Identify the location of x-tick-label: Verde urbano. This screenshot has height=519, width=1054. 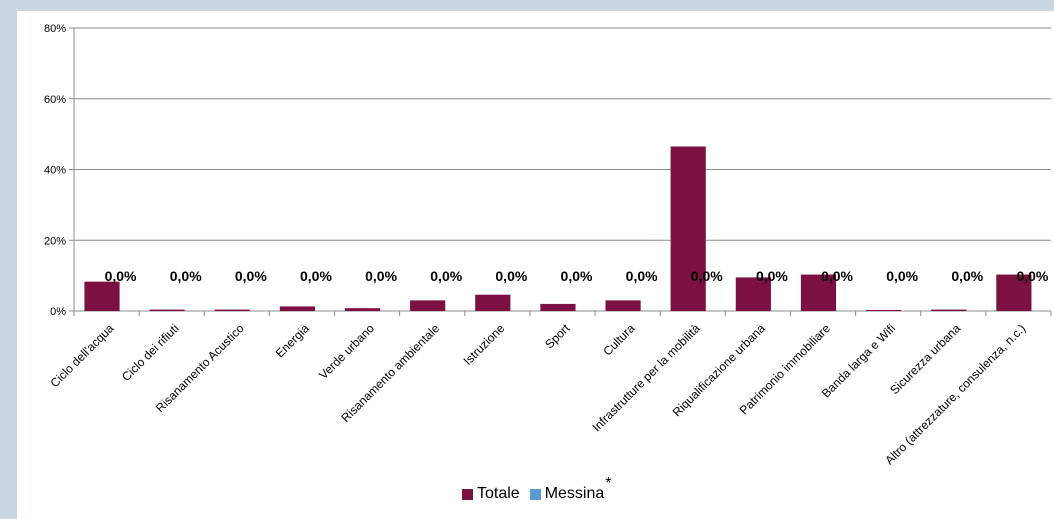
(346, 351).